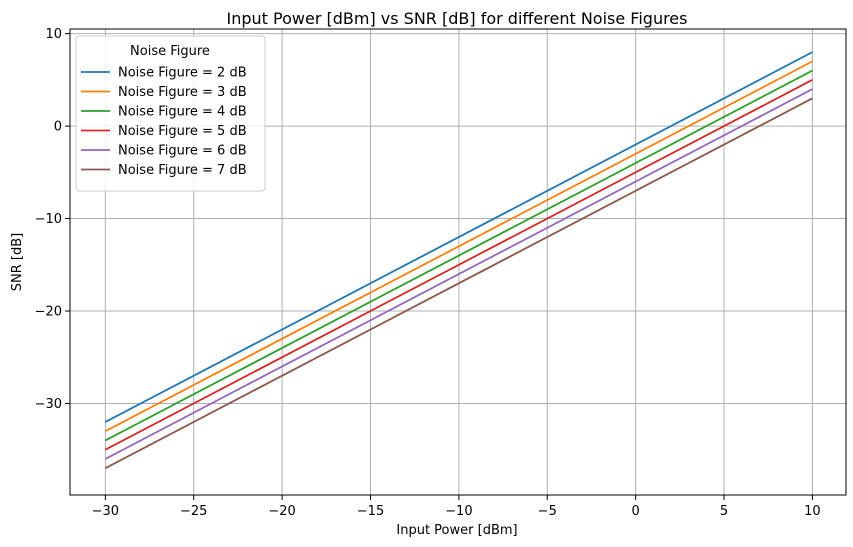 The width and height of the screenshot is (853, 547). I want to click on x-tick-label: −15, so click(370, 511).